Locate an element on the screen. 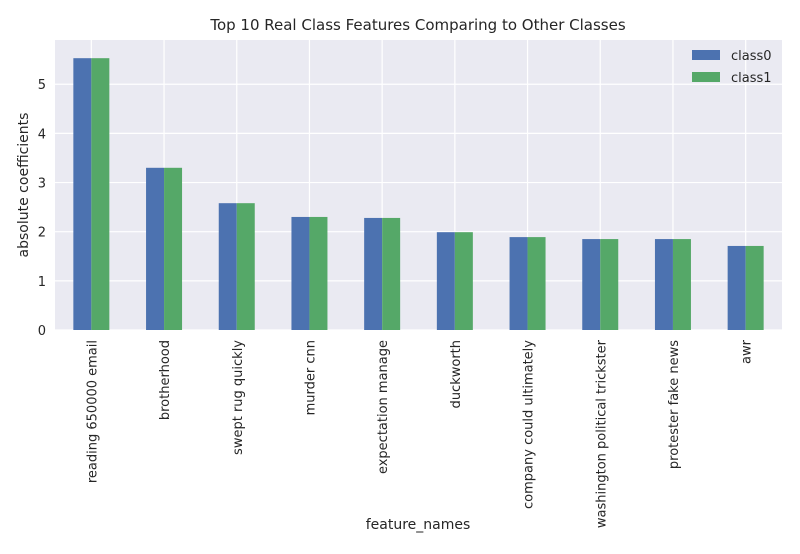 Image resolution: width=800 pixels, height=554 pixels. legend-label-class1: class1 is located at coordinates (751, 78).